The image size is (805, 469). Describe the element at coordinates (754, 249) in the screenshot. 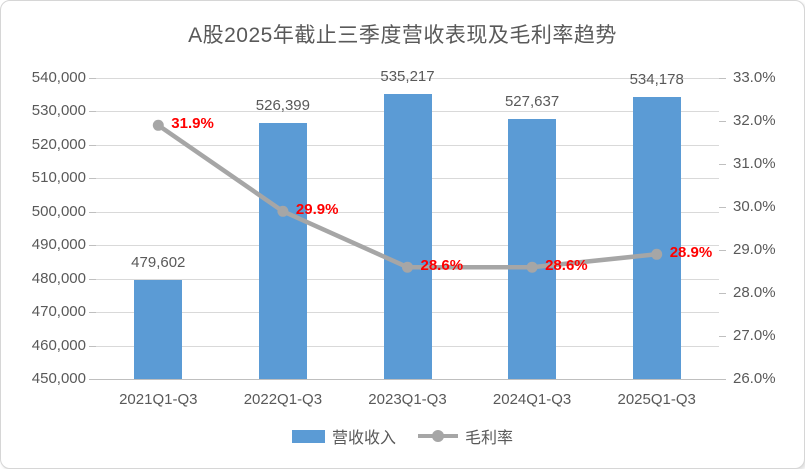

I see `right-axis-label: 29.0%` at that location.